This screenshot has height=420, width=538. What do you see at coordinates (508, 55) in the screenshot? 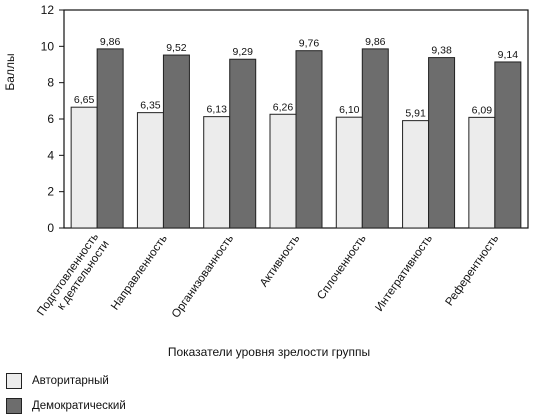
I see `data-label-democratic: 9,14` at bounding box center [508, 55].